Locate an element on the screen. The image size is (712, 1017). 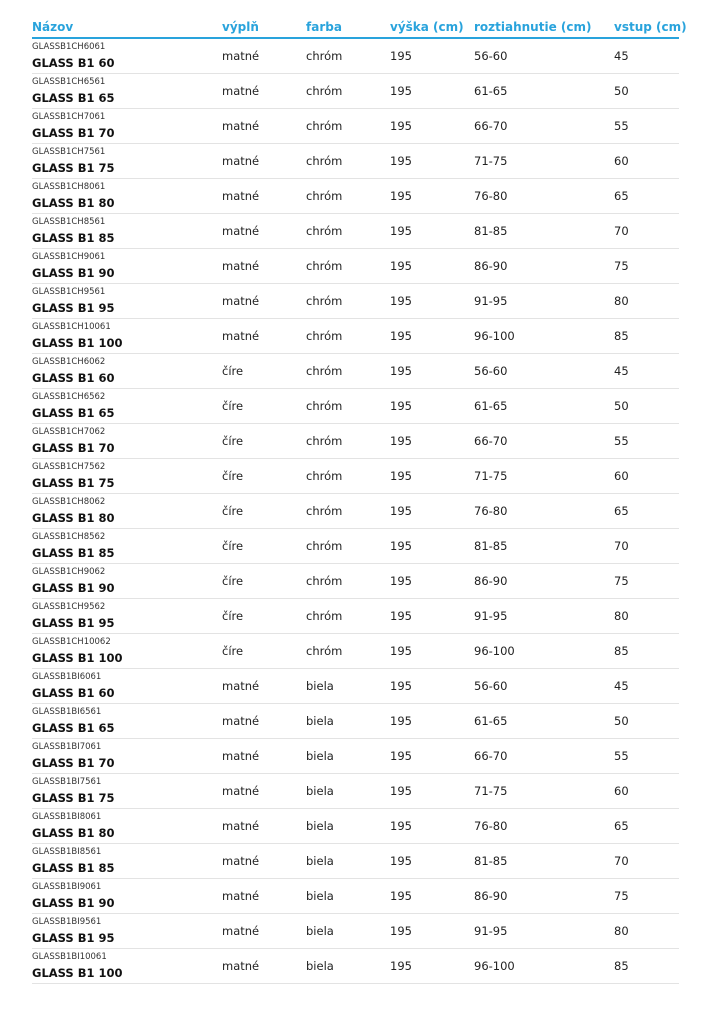
cell-entry: 50 is located at coordinates (621, 721).